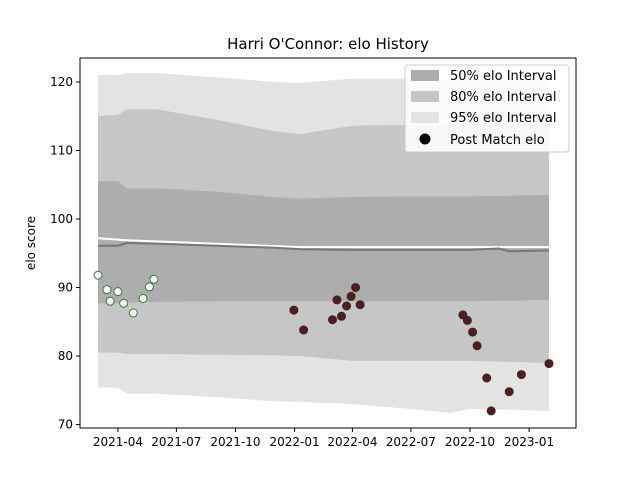 The image size is (640, 480). I want to click on legend-label-50: 50% elo Interval, so click(503, 76).